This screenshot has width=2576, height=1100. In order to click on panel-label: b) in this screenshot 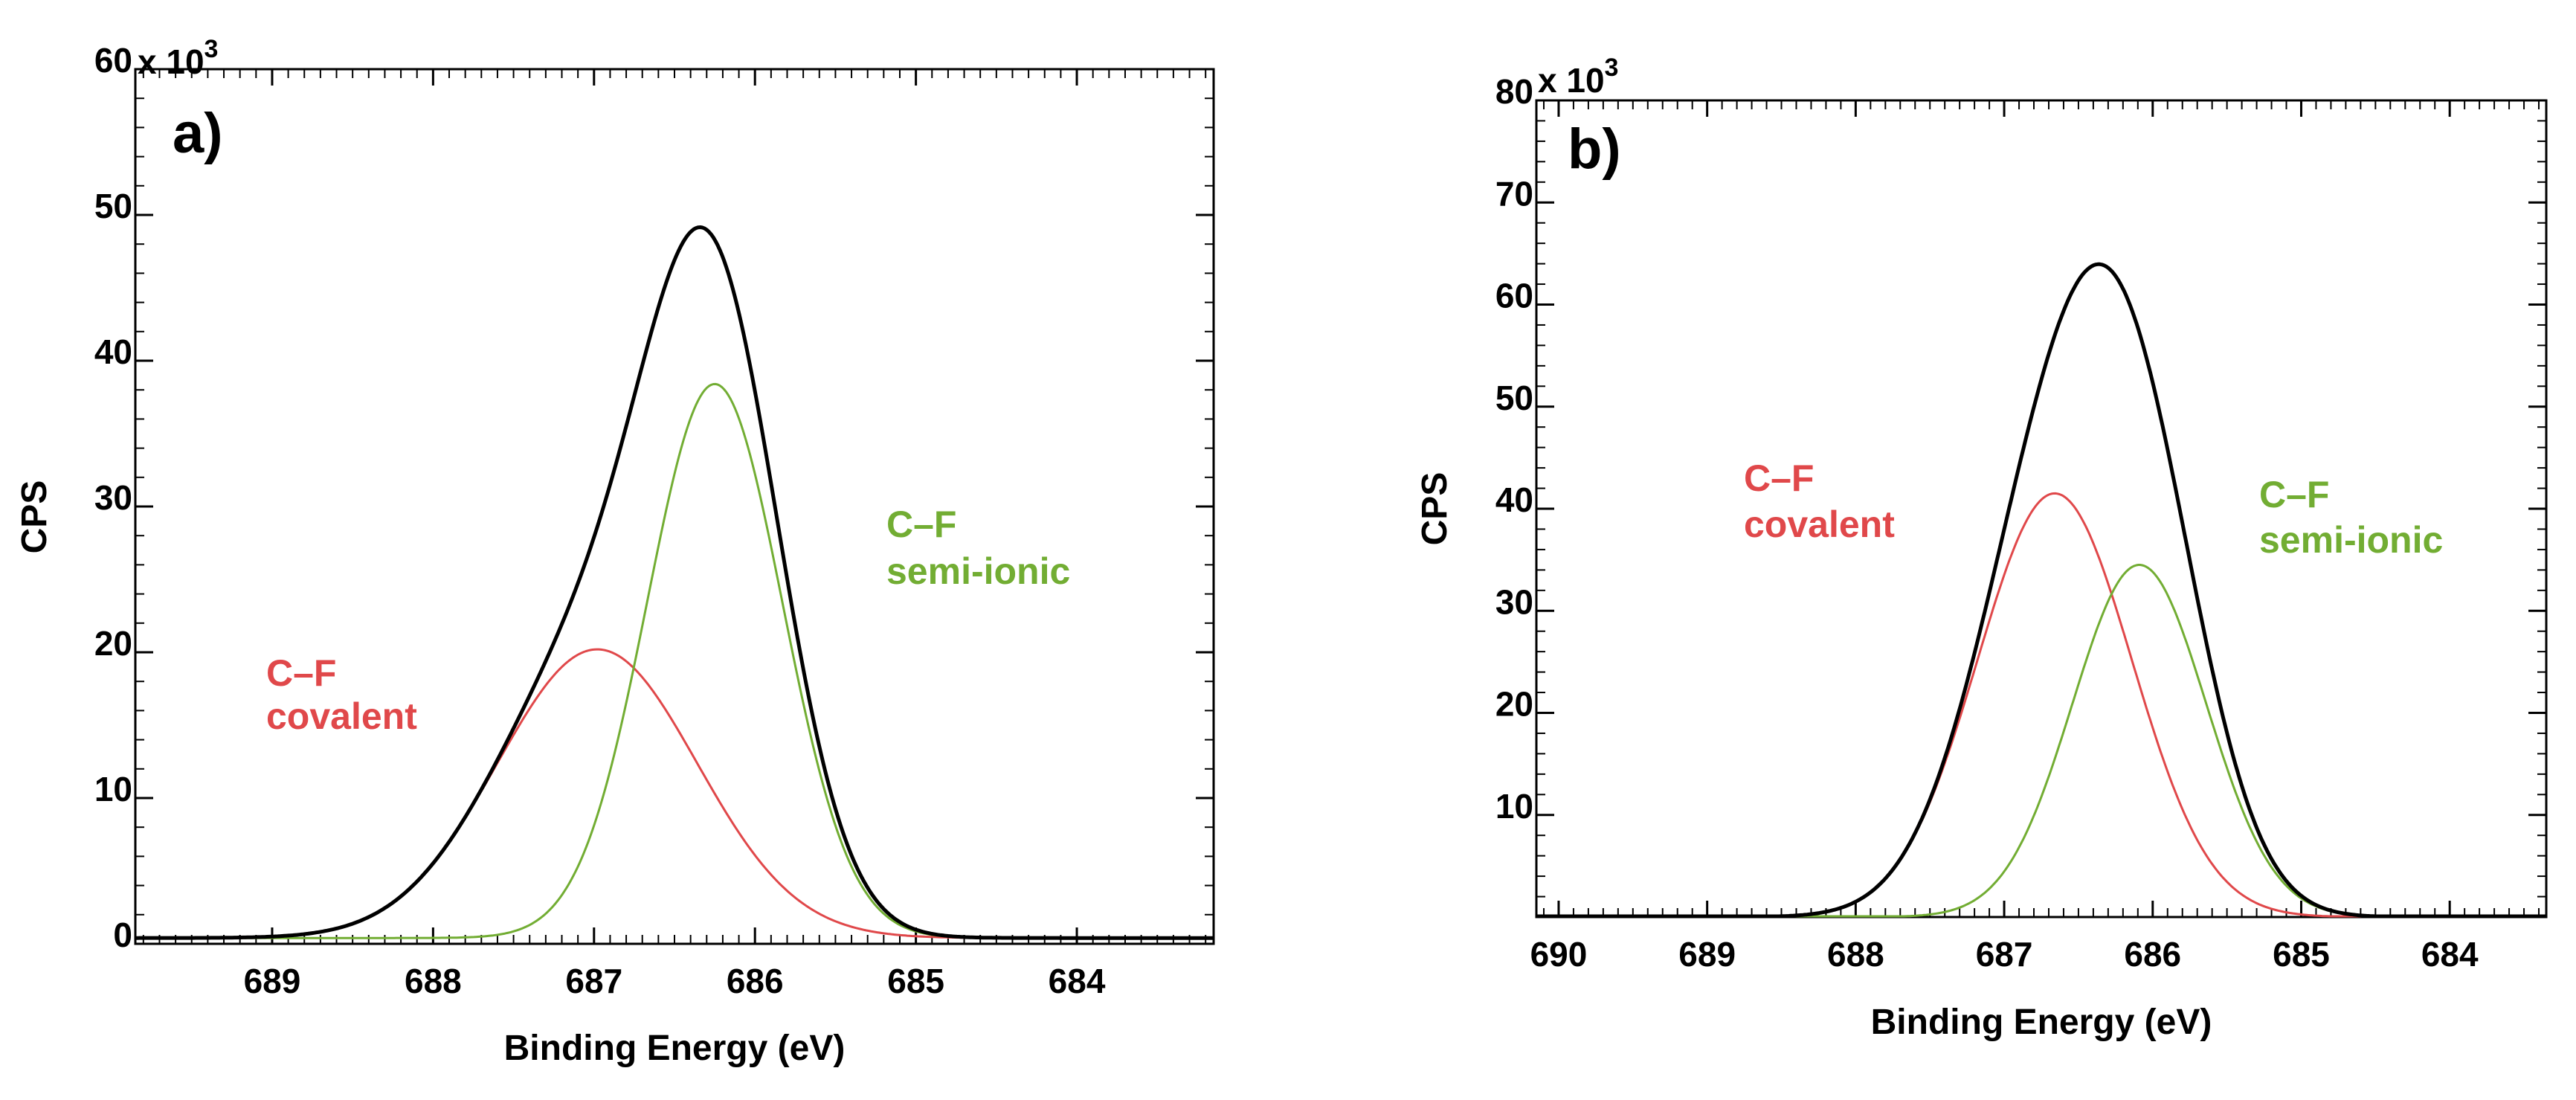, I will do `click(1594, 149)`.